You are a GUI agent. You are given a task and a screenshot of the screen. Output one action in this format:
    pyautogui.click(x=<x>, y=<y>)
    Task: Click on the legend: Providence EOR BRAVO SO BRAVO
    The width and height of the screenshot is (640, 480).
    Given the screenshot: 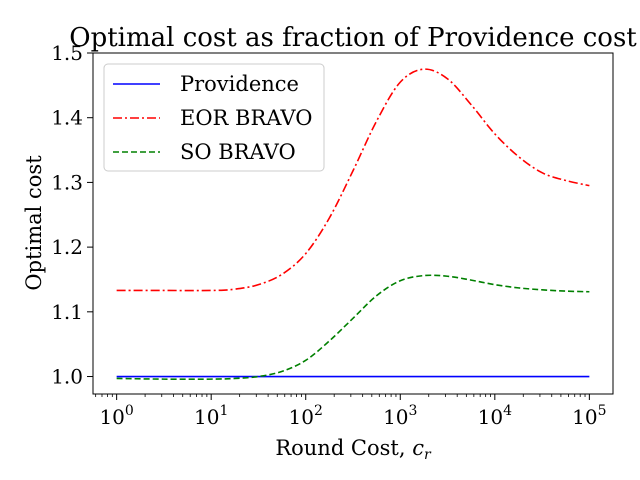 What is the action you would take?
    pyautogui.click(x=214, y=117)
    